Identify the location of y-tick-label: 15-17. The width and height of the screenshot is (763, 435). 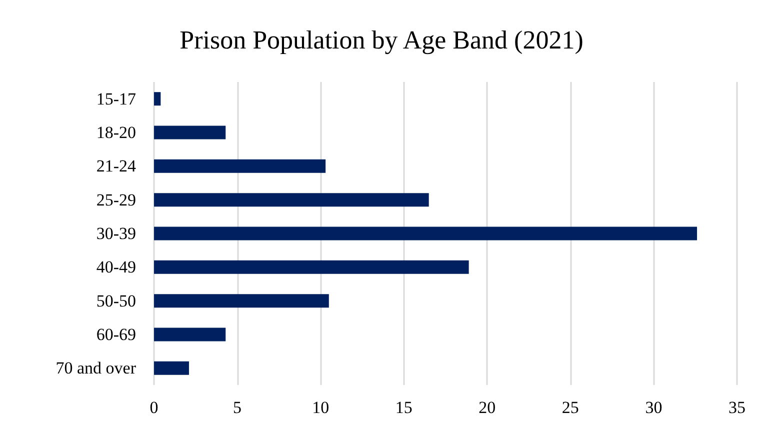
(116, 98).